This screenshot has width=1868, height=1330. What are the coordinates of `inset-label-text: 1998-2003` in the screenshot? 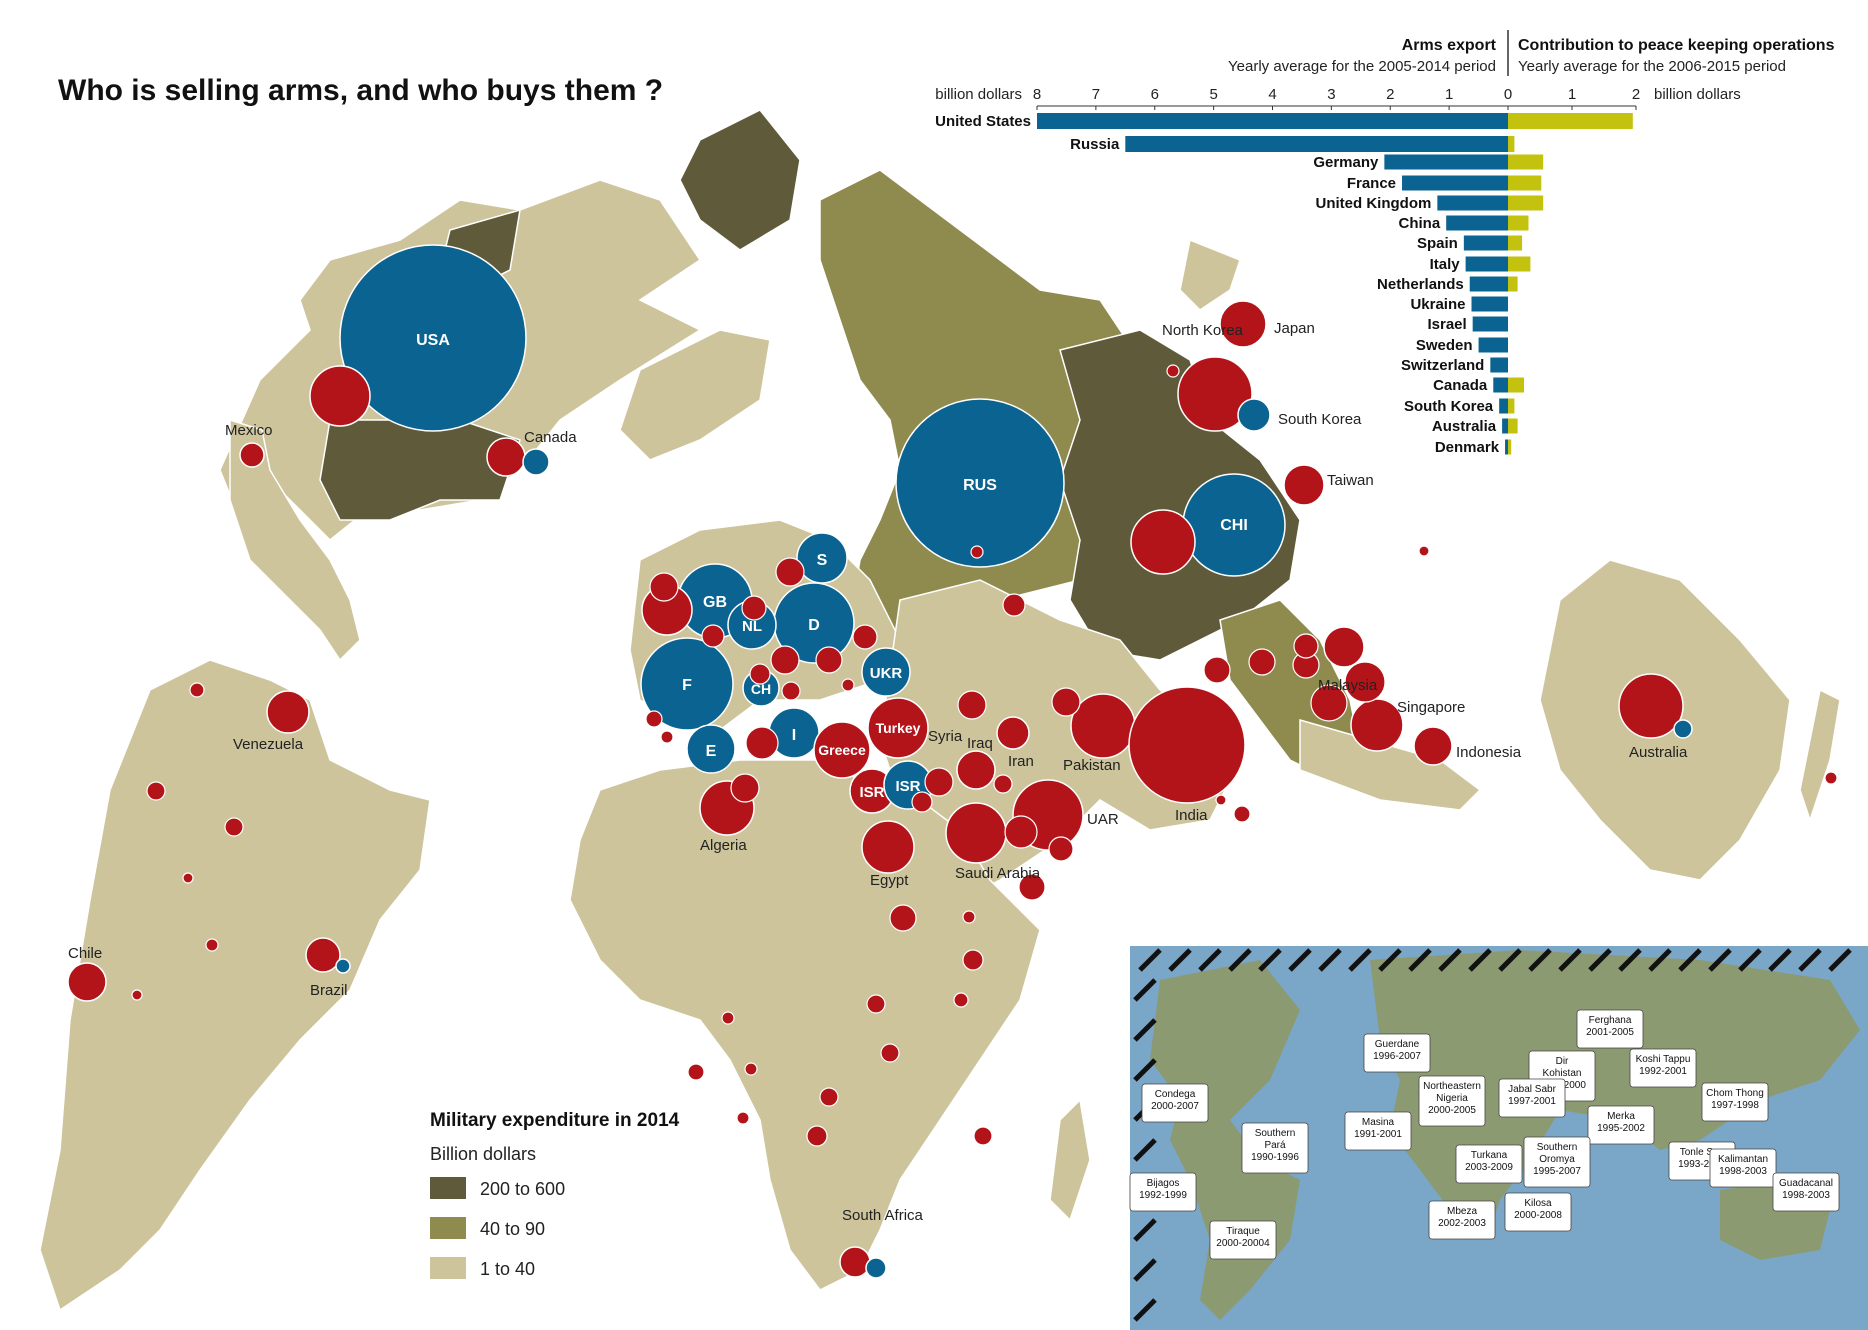 It's located at (1806, 1195).